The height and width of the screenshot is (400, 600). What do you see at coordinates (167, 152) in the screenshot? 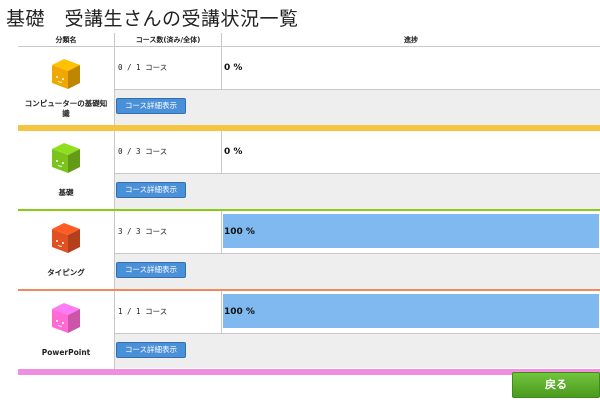
I see `course-count: 0 / 3 コース` at bounding box center [167, 152].